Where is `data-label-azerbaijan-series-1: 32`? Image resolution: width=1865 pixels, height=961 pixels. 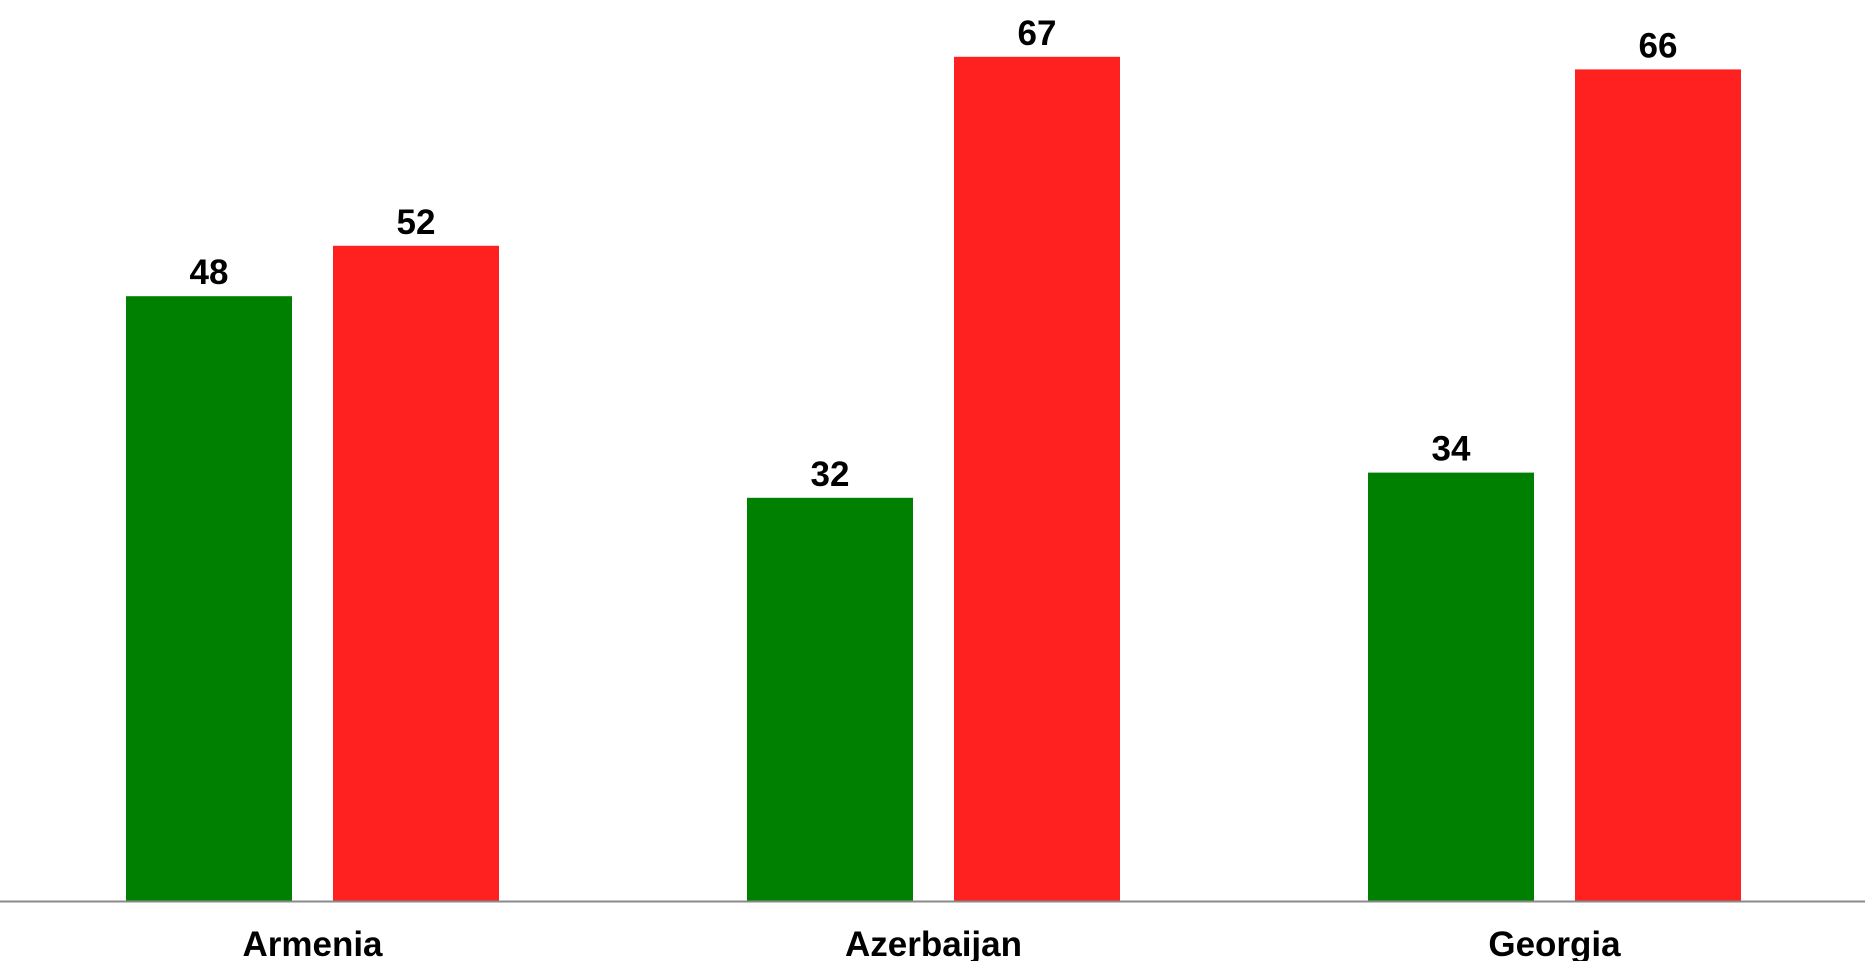 data-label-azerbaijan-series-1: 32 is located at coordinates (830, 474).